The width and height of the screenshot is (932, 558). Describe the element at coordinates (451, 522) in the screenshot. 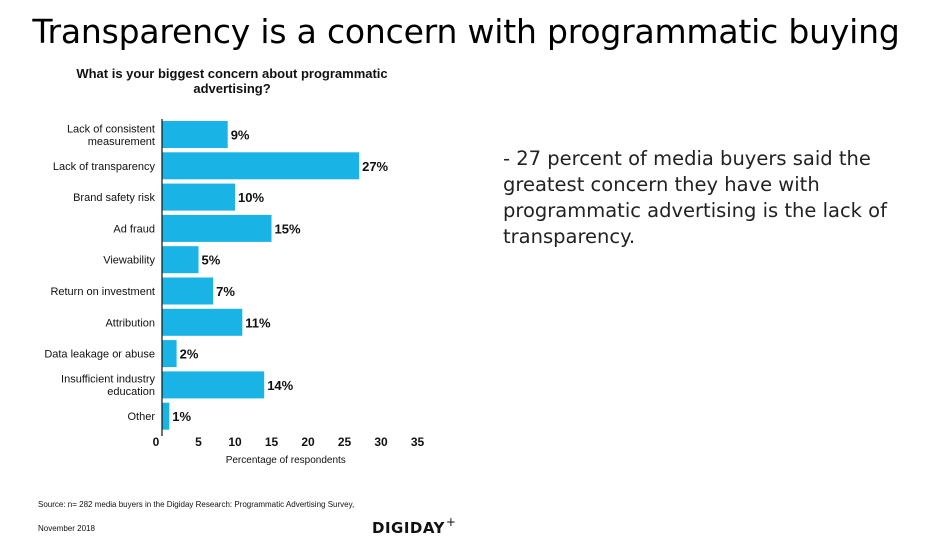

I see `brand-plus-mark: +` at that location.